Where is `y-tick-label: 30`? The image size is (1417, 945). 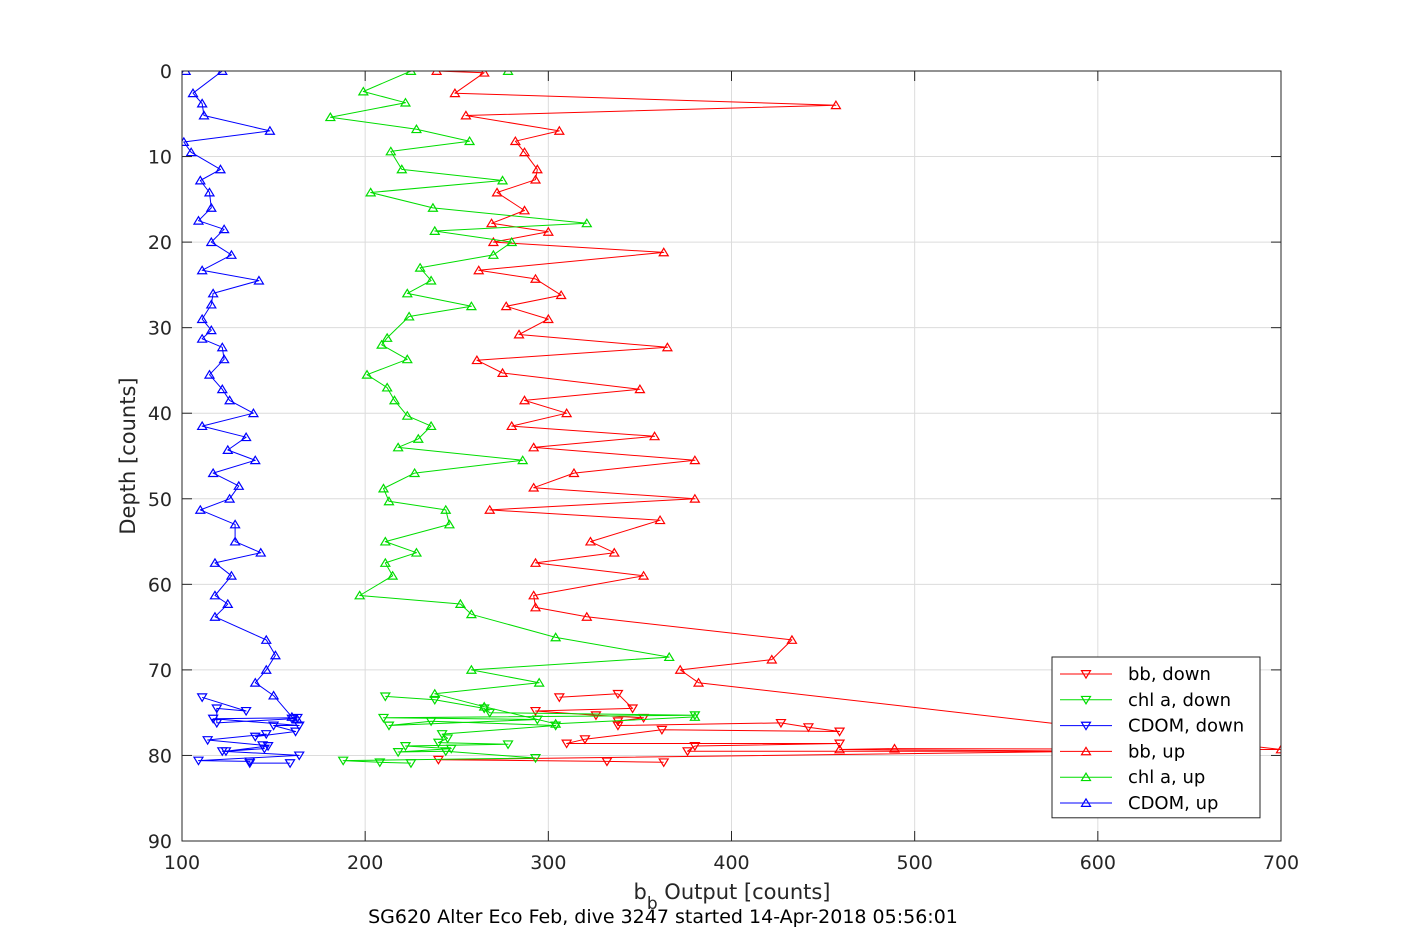
y-tick-label: 30 is located at coordinates (160, 329).